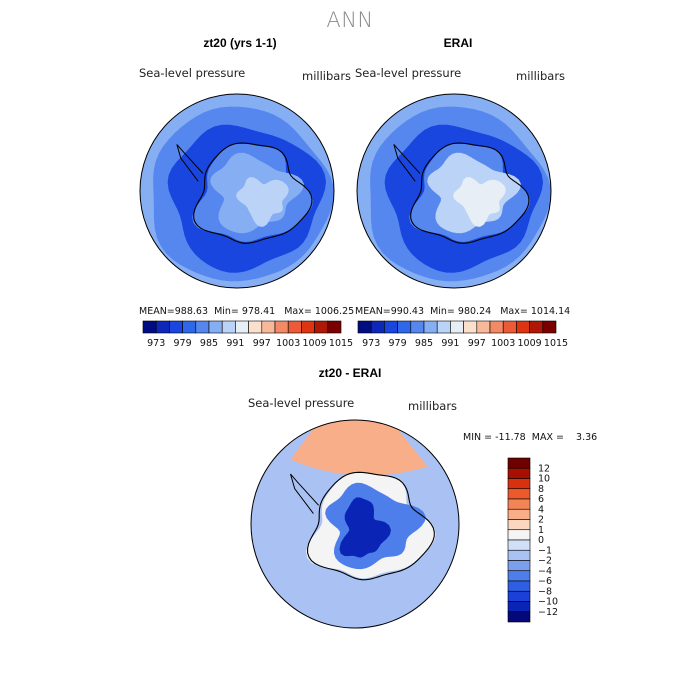  Describe the element at coordinates (408, 73) in the screenshot. I see `var-label-right: Sea-level pressure` at that location.